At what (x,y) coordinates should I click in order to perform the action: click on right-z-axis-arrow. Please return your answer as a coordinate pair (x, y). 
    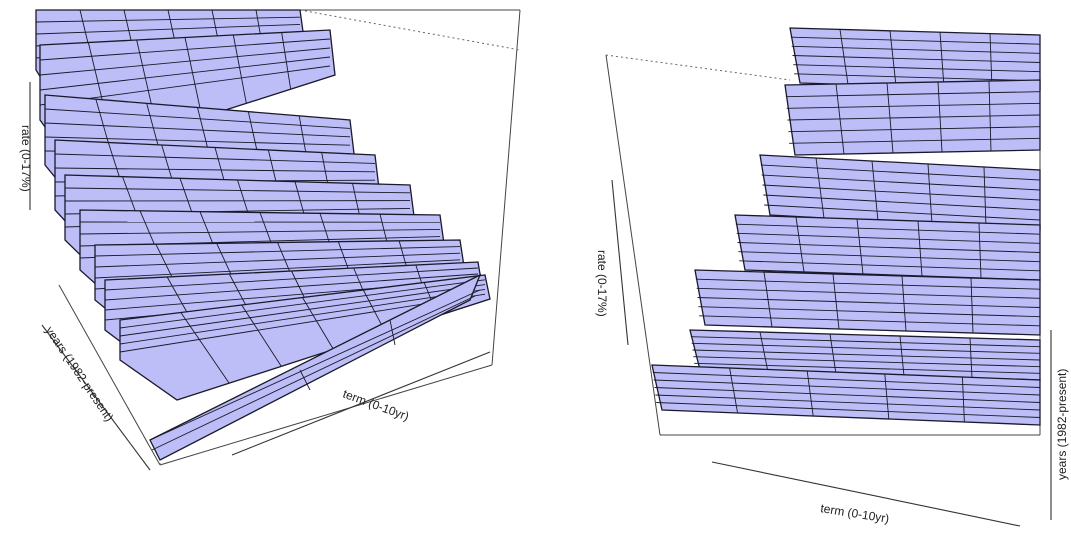
    Looking at the image, I should click on (620, 262).